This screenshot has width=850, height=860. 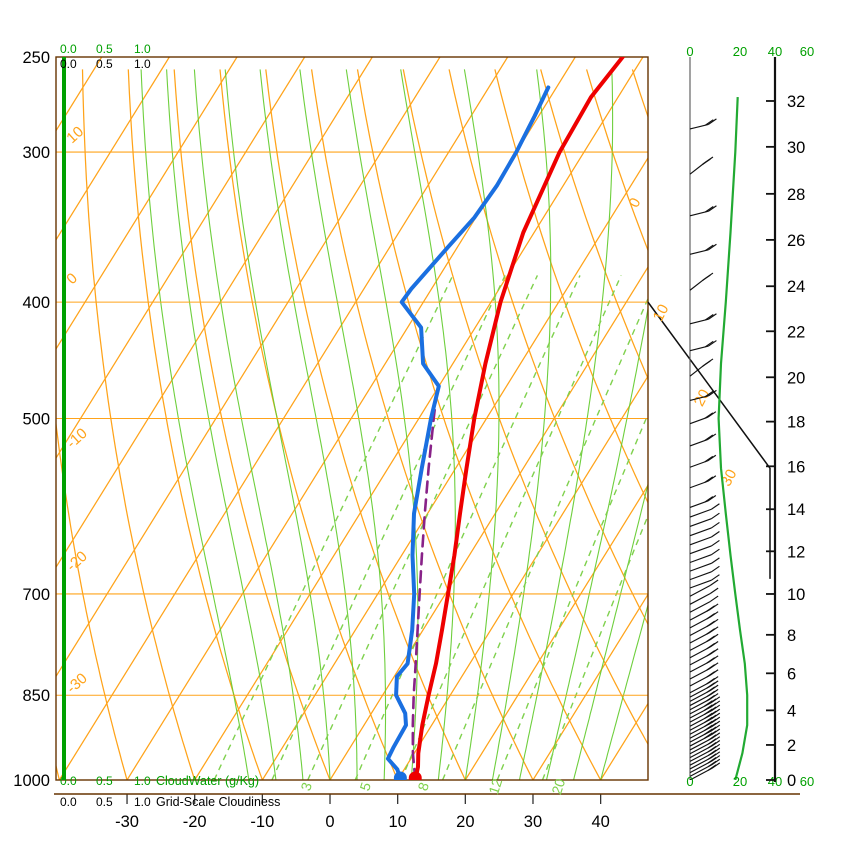 What do you see at coordinates (127, 822) in the screenshot?
I see `temperature-tick-label: -30` at bounding box center [127, 822].